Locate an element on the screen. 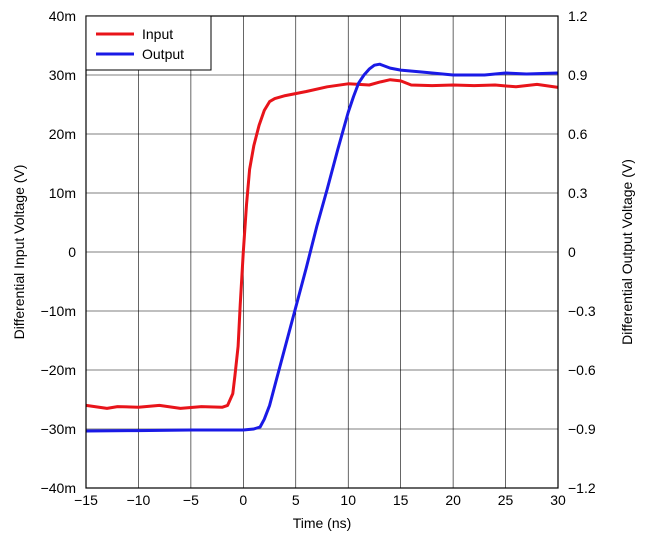 This screenshot has height=535, width=647. legend: Input Output is located at coordinates (148, 43).